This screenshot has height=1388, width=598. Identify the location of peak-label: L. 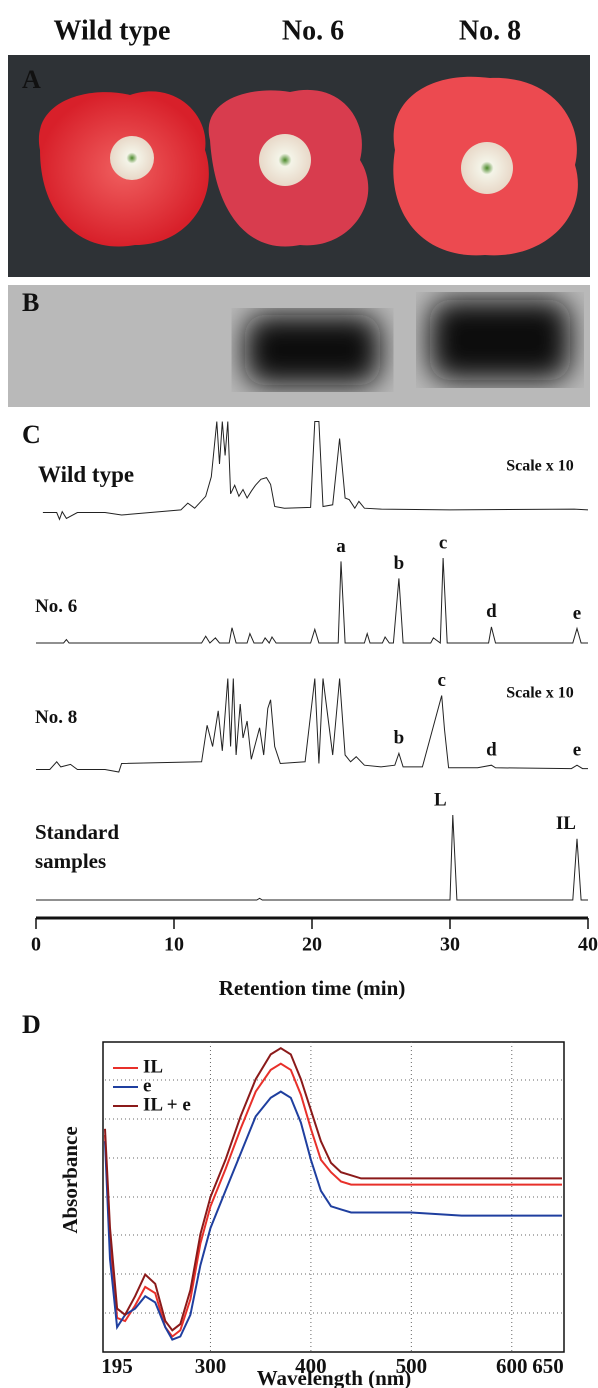
(440, 799).